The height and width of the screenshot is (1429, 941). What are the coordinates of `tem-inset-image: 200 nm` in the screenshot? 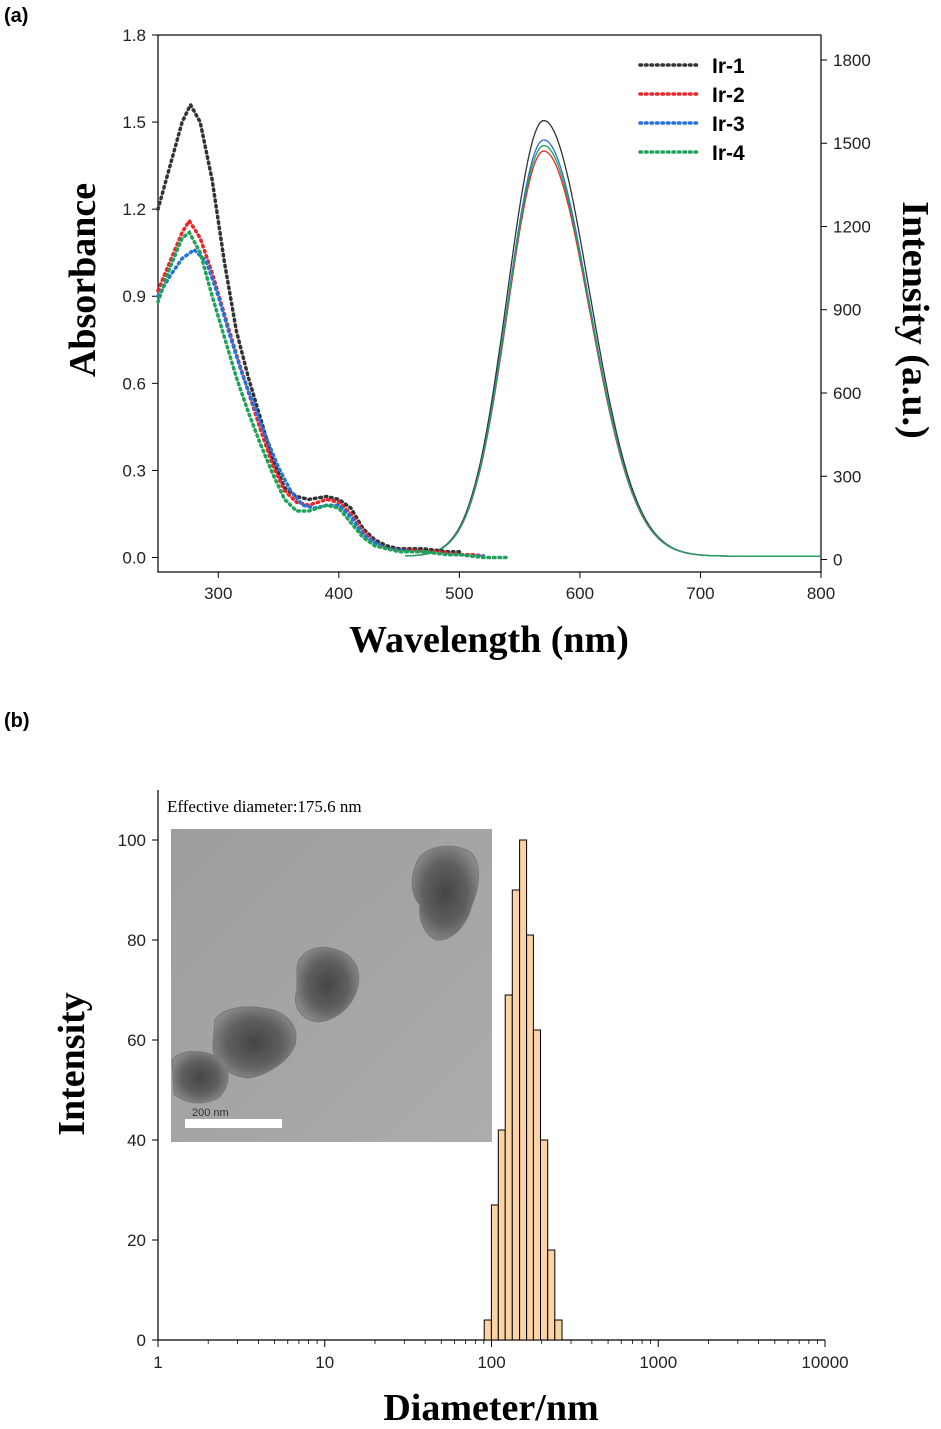 It's located at (331, 985).